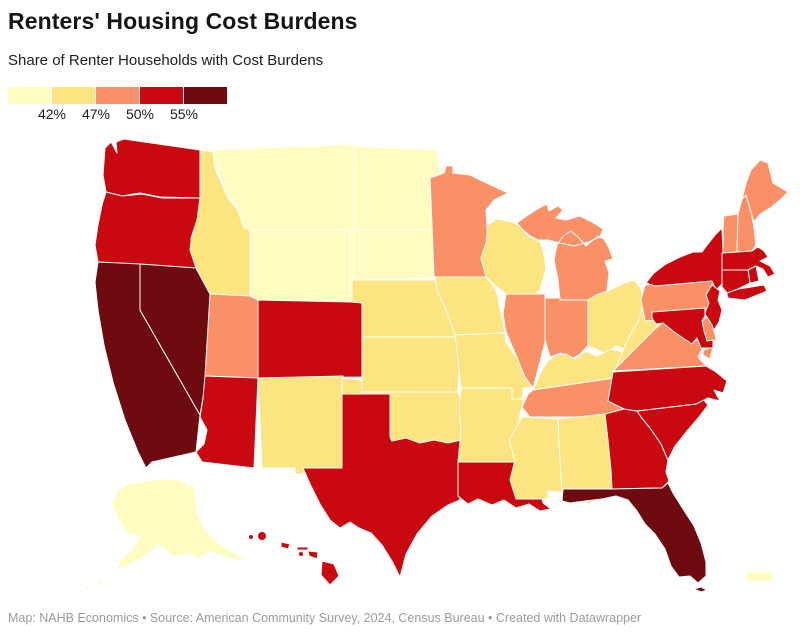 Image resolution: width=800 pixels, height=641 pixels. Describe the element at coordinates (183, 21) in the screenshot. I see `page-title: Renters' Housing Cost Burdens` at that location.